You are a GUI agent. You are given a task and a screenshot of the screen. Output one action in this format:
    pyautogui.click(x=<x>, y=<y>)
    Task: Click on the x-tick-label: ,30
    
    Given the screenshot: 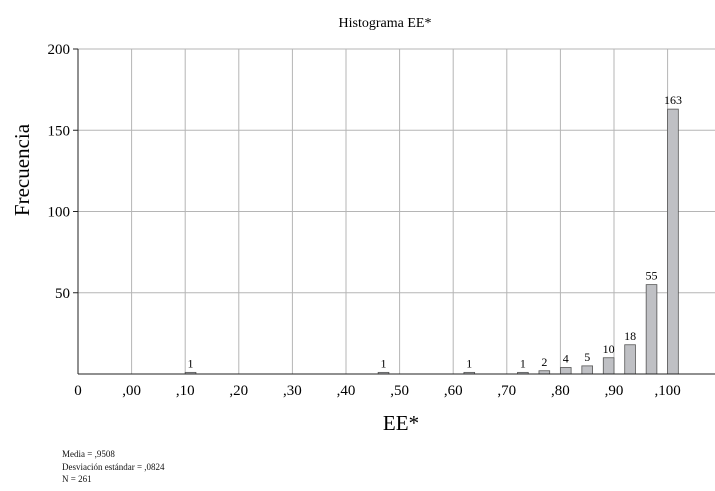 What is the action you would take?
    pyautogui.click(x=292, y=391)
    